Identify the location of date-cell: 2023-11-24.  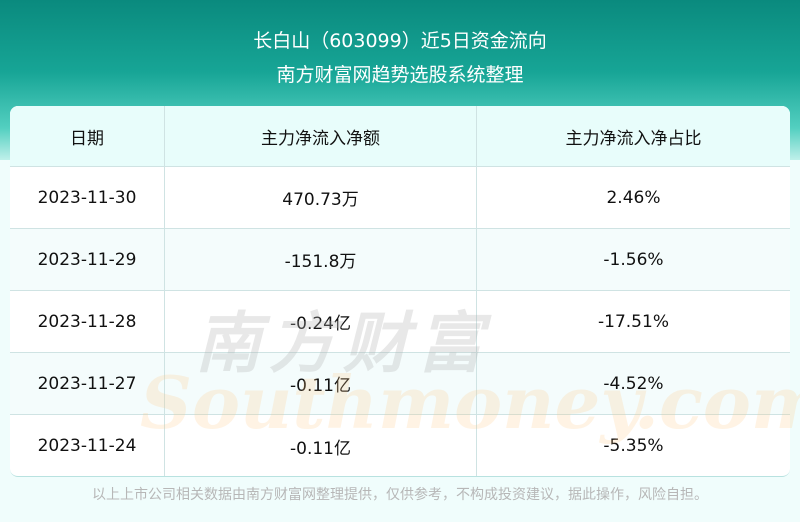
(87, 445).